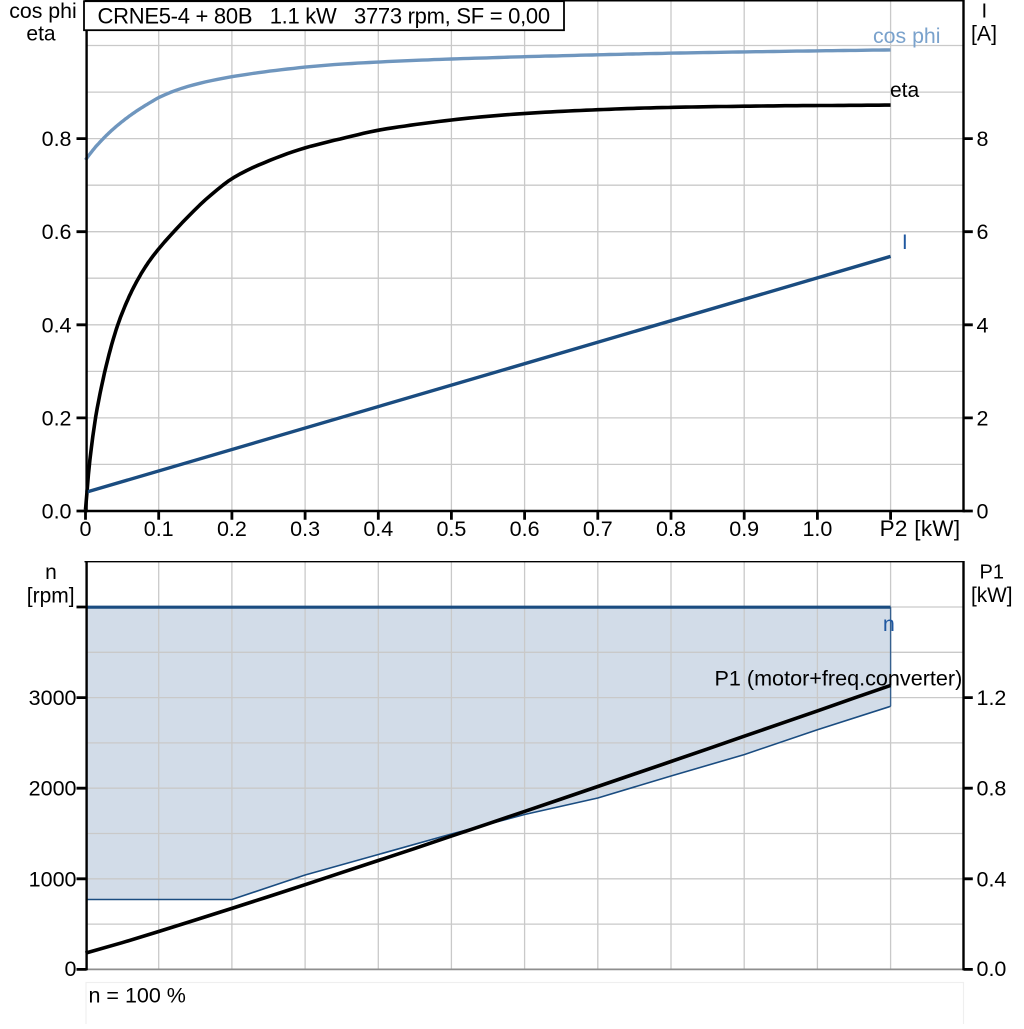 Image resolution: width=1024 pixels, height=1029 pixels. What do you see at coordinates (51, 595) in the screenshot?
I see `svg-text: [rpm]` at bounding box center [51, 595].